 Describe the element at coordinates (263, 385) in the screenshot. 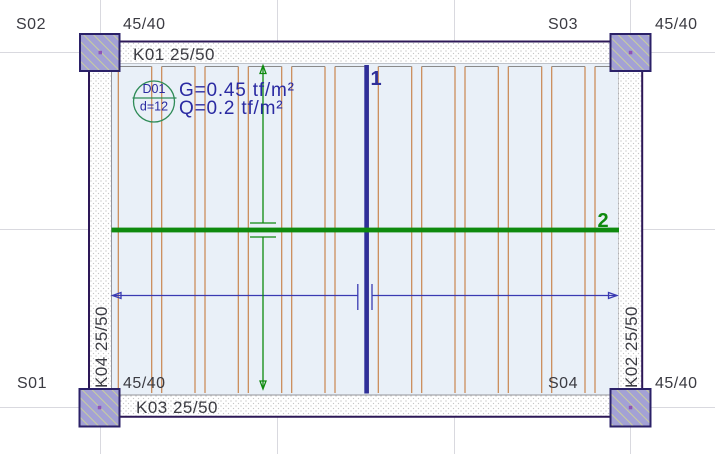

I see `dim-arrow-down` at that location.